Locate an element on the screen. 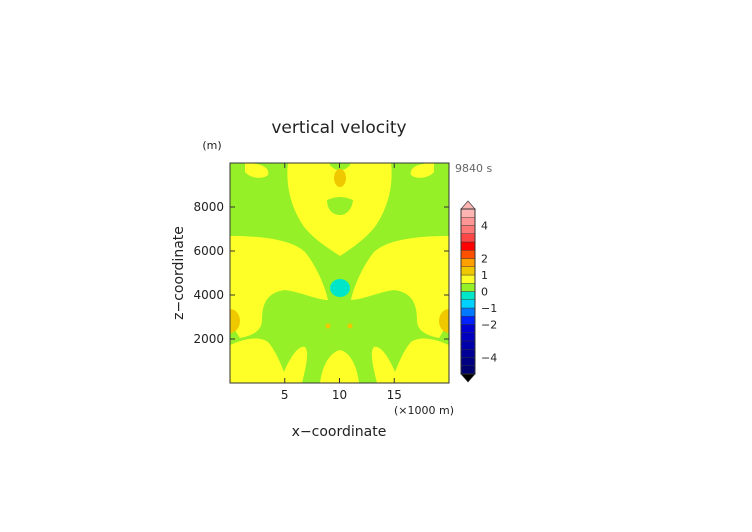 This screenshot has width=752, height=532. x-tick-label: 10 is located at coordinates (339, 395).